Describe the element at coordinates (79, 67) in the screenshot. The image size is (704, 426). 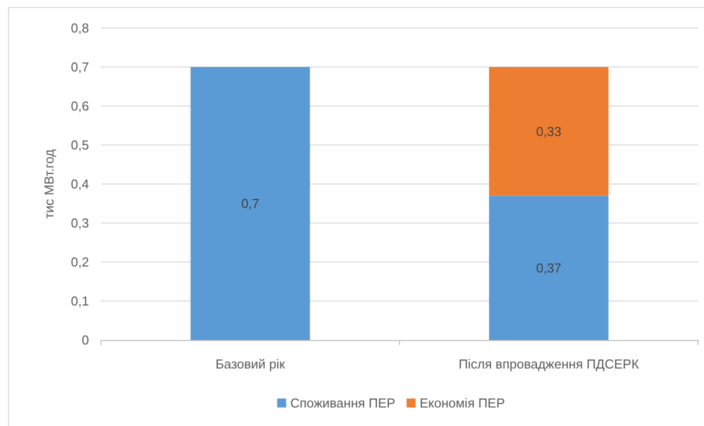
I see `y-tick-label: 0,7` at that location.